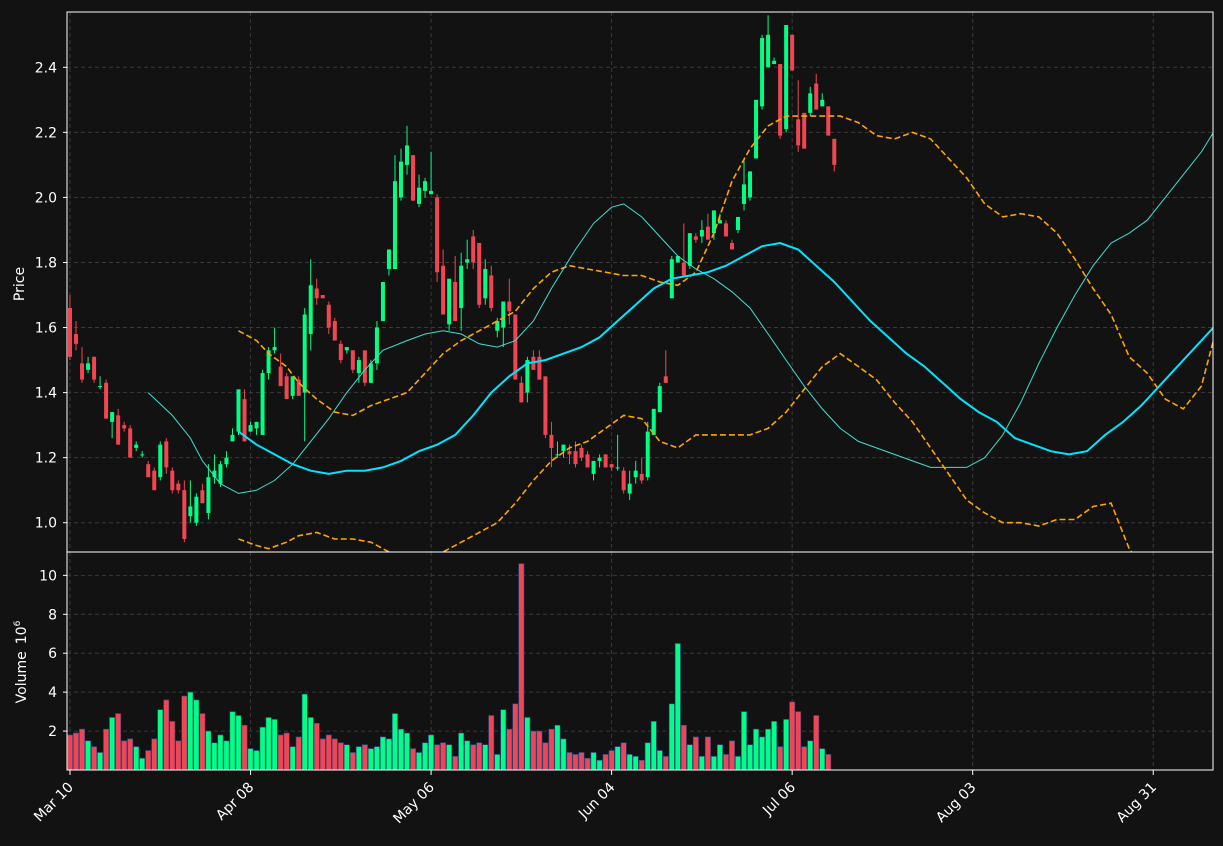  Describe the element at coordinates (22, 677) in the screenshot. I see `volume-label-text: Volume` at that location.